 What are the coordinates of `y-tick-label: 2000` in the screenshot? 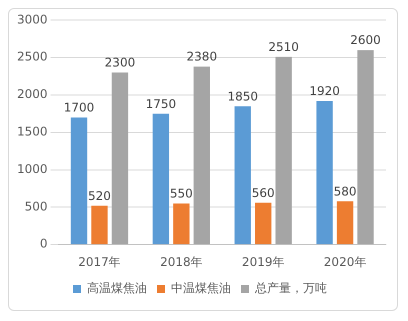 It's located at (32, 94).